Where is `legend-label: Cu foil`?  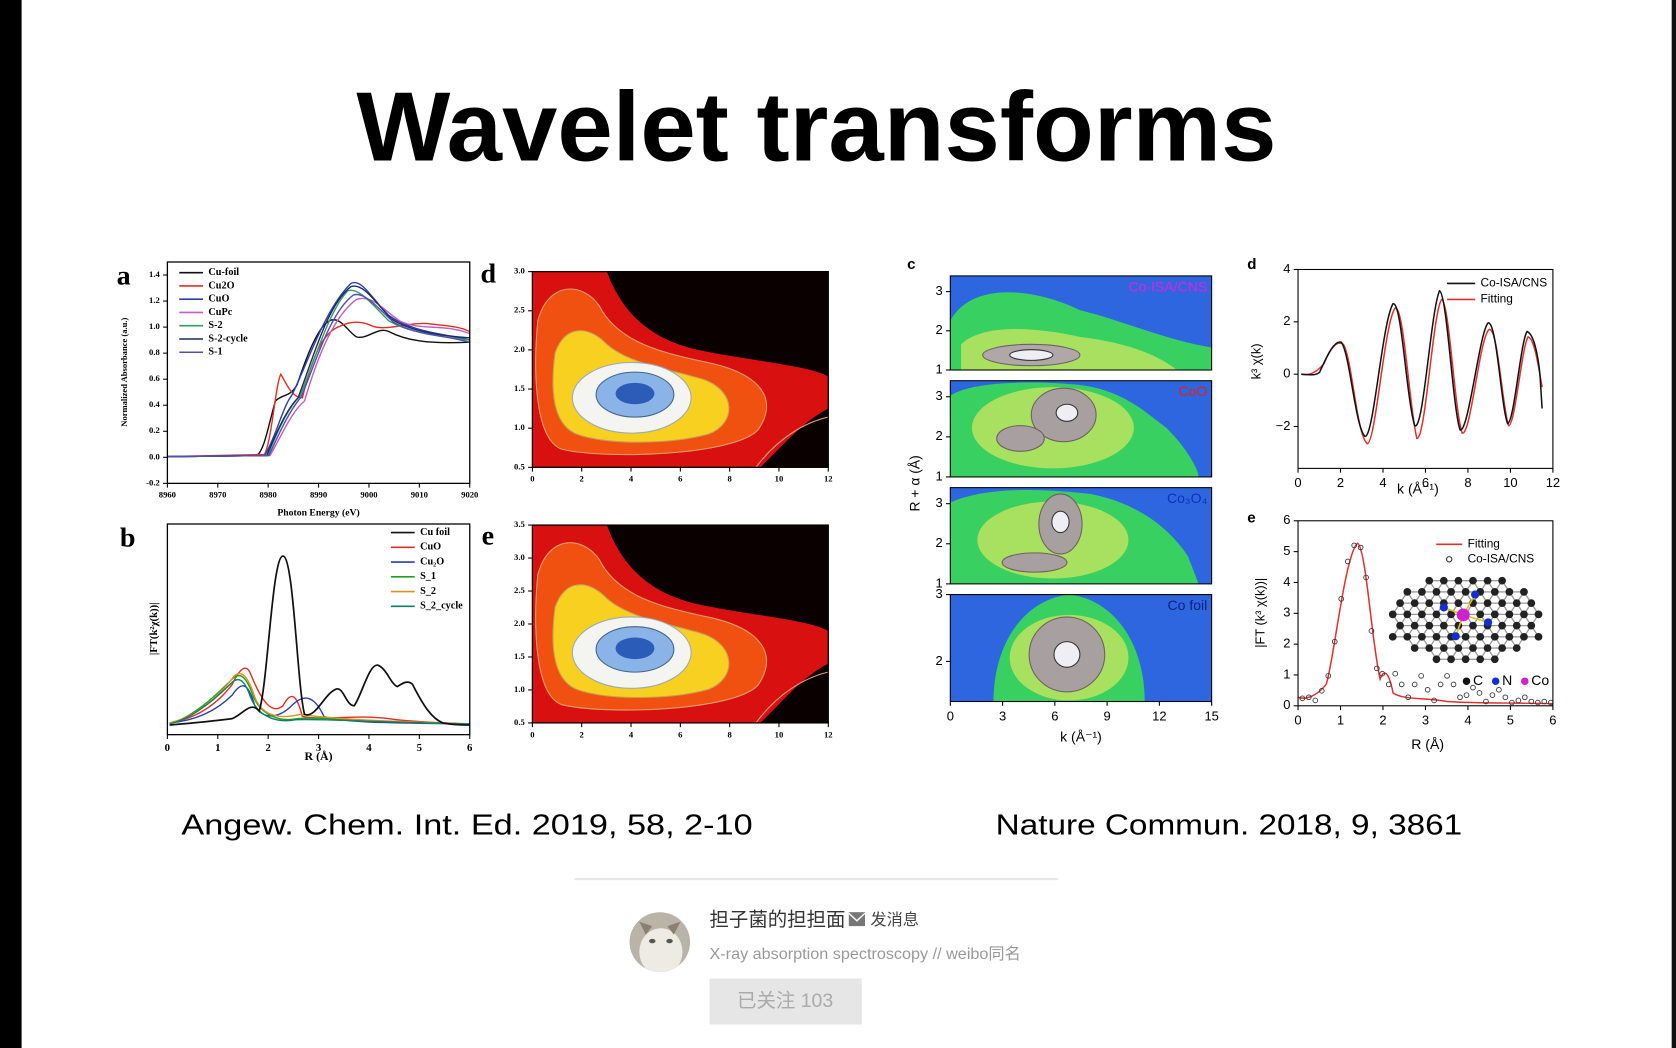 legend-label: Cu foil is located at coordinates (435, 532).